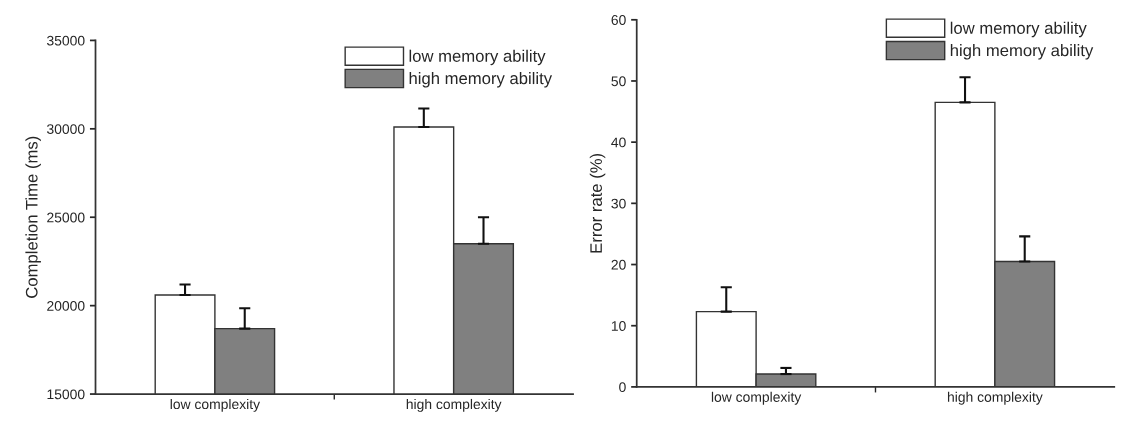 This screenshot has height=421, width=1137. Describe the element at coordinates (618, 81) in the screenshot. I see `y-tick-label: 50` at that location.